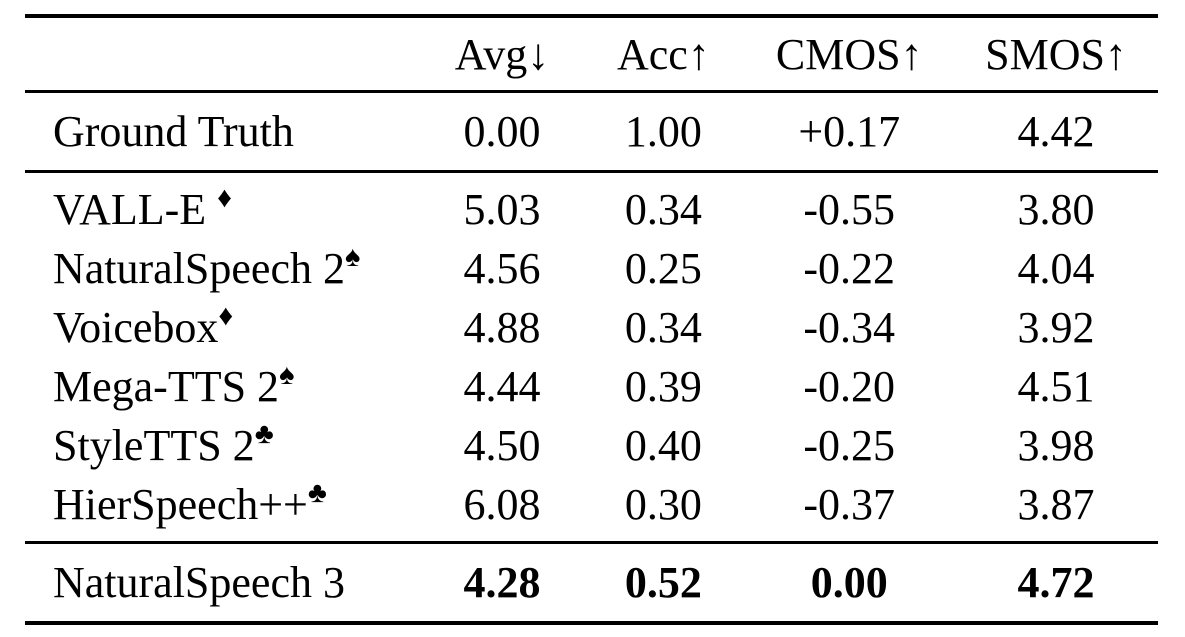 The height and width of the screenshot is (637, 1185). What do you see at coordinates (502, 445) in the screenshot?
I see `metric-cell-avg: 4.50` at bounding box center [502, 445].